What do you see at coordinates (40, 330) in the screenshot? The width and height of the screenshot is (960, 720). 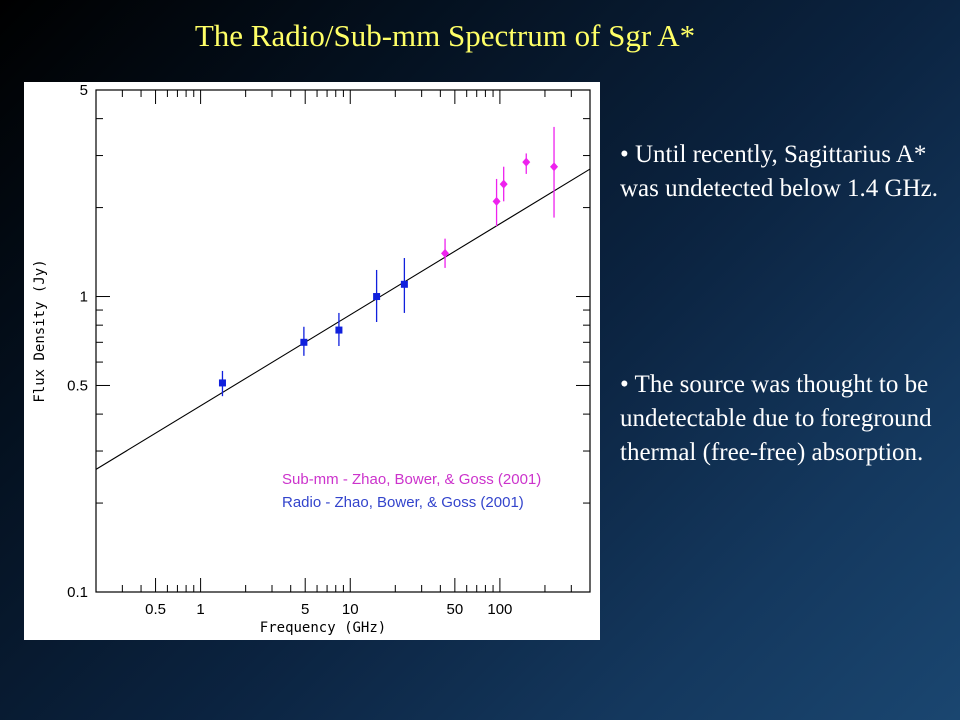 I see `y-axis-label: Flux Density (Jy)` at bounding box center [40, 330].